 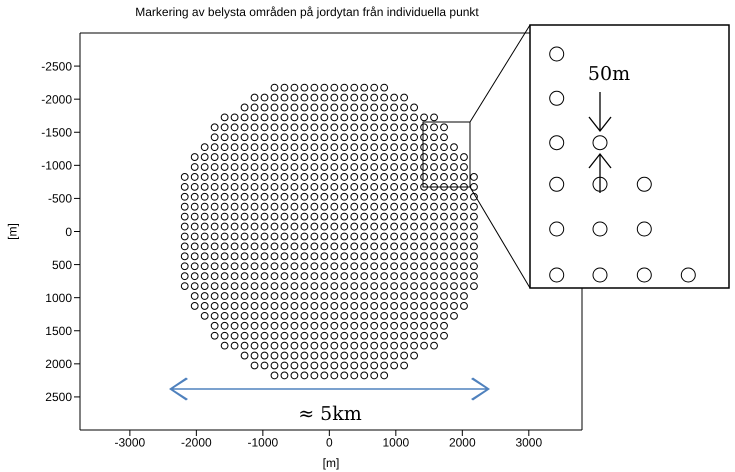 What do you see at coordinates (12, 231) in the screenshot?
I see `y-axis-title: [m]` at bounding box center [12, 231].